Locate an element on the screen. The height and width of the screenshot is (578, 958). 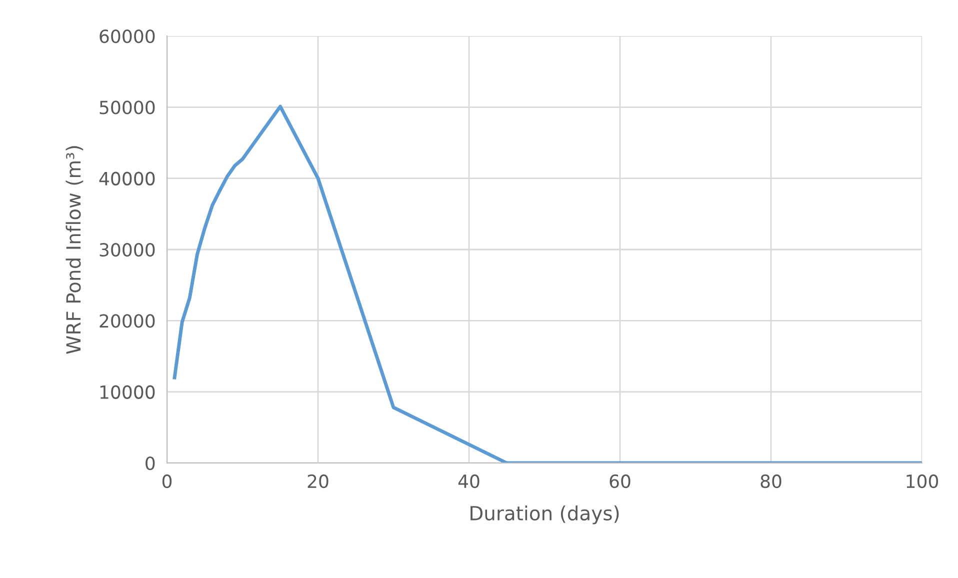
y-axis-title: WRF Pond Inflow (m³) is located at coordinates (75, 250).